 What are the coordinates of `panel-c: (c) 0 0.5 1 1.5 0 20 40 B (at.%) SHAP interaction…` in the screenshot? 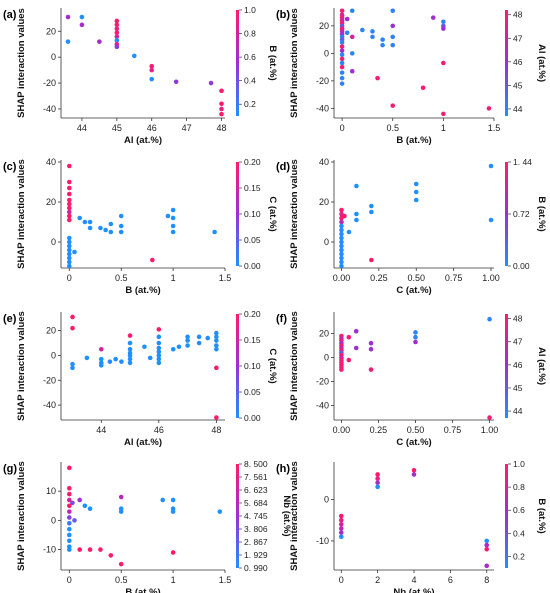 It's located at (140, 226).